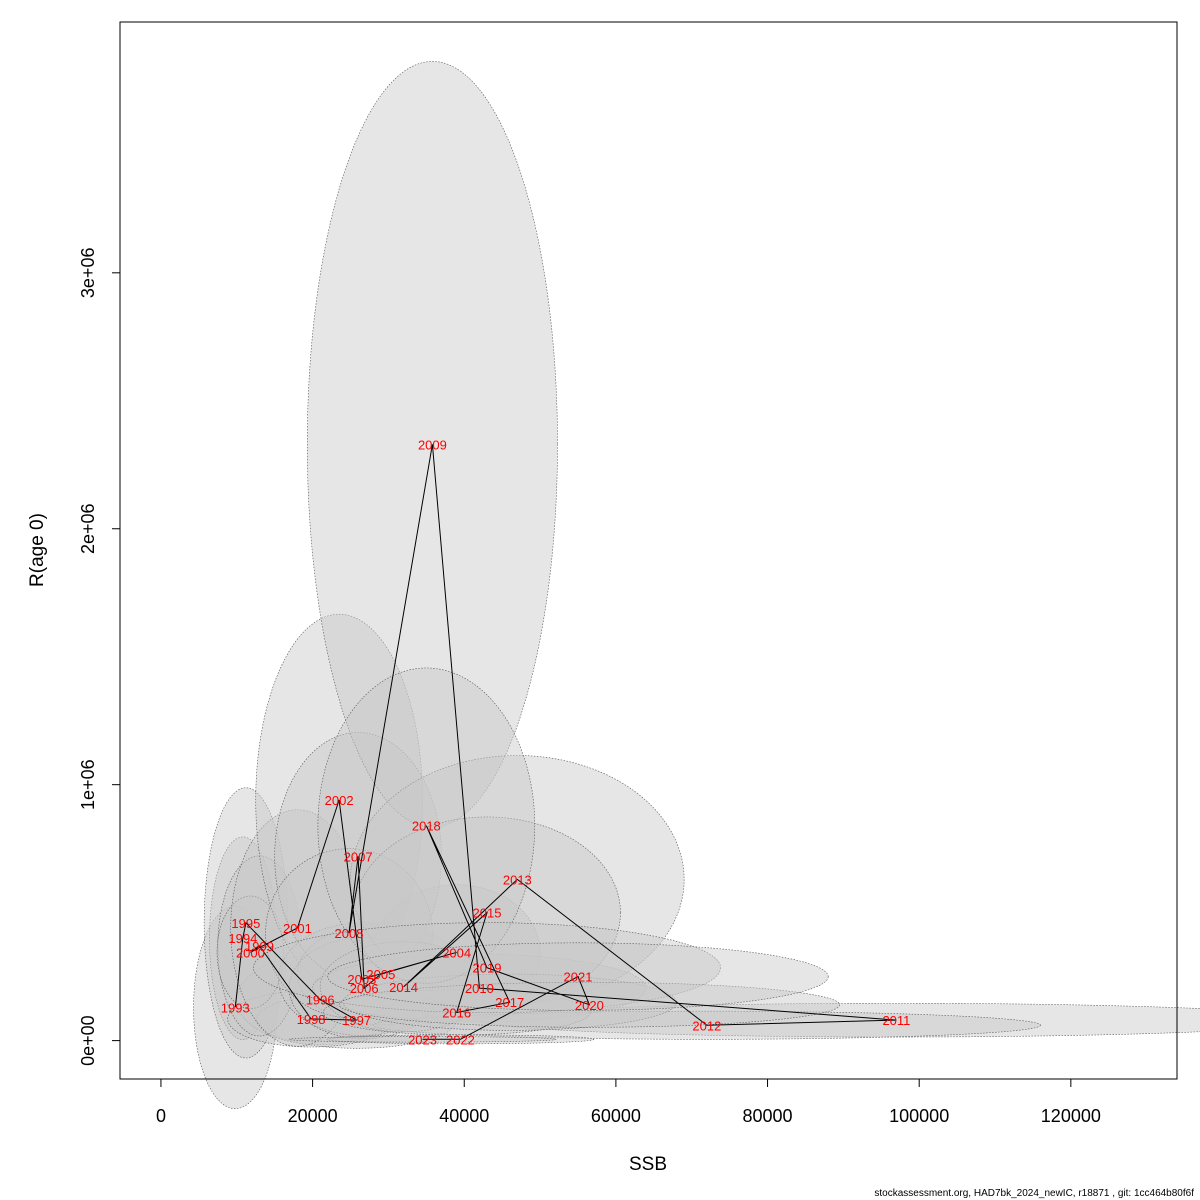 The width and height of the screenshot is (1200, 1200). What do you see at coordinates (358, 856) in the screenshot?
I see `year-label-2007: 2007` at bounding box center [358, 856].